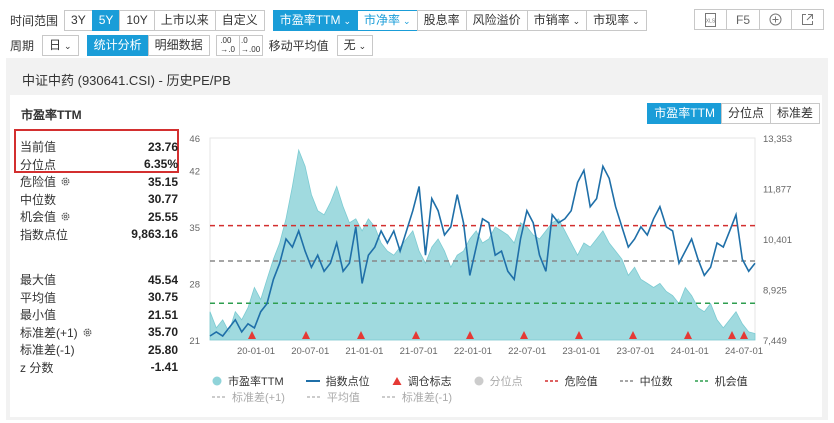 This screenshot has height=423, width=834. I want to click on stat-label: z 分数, so click(37, 367).